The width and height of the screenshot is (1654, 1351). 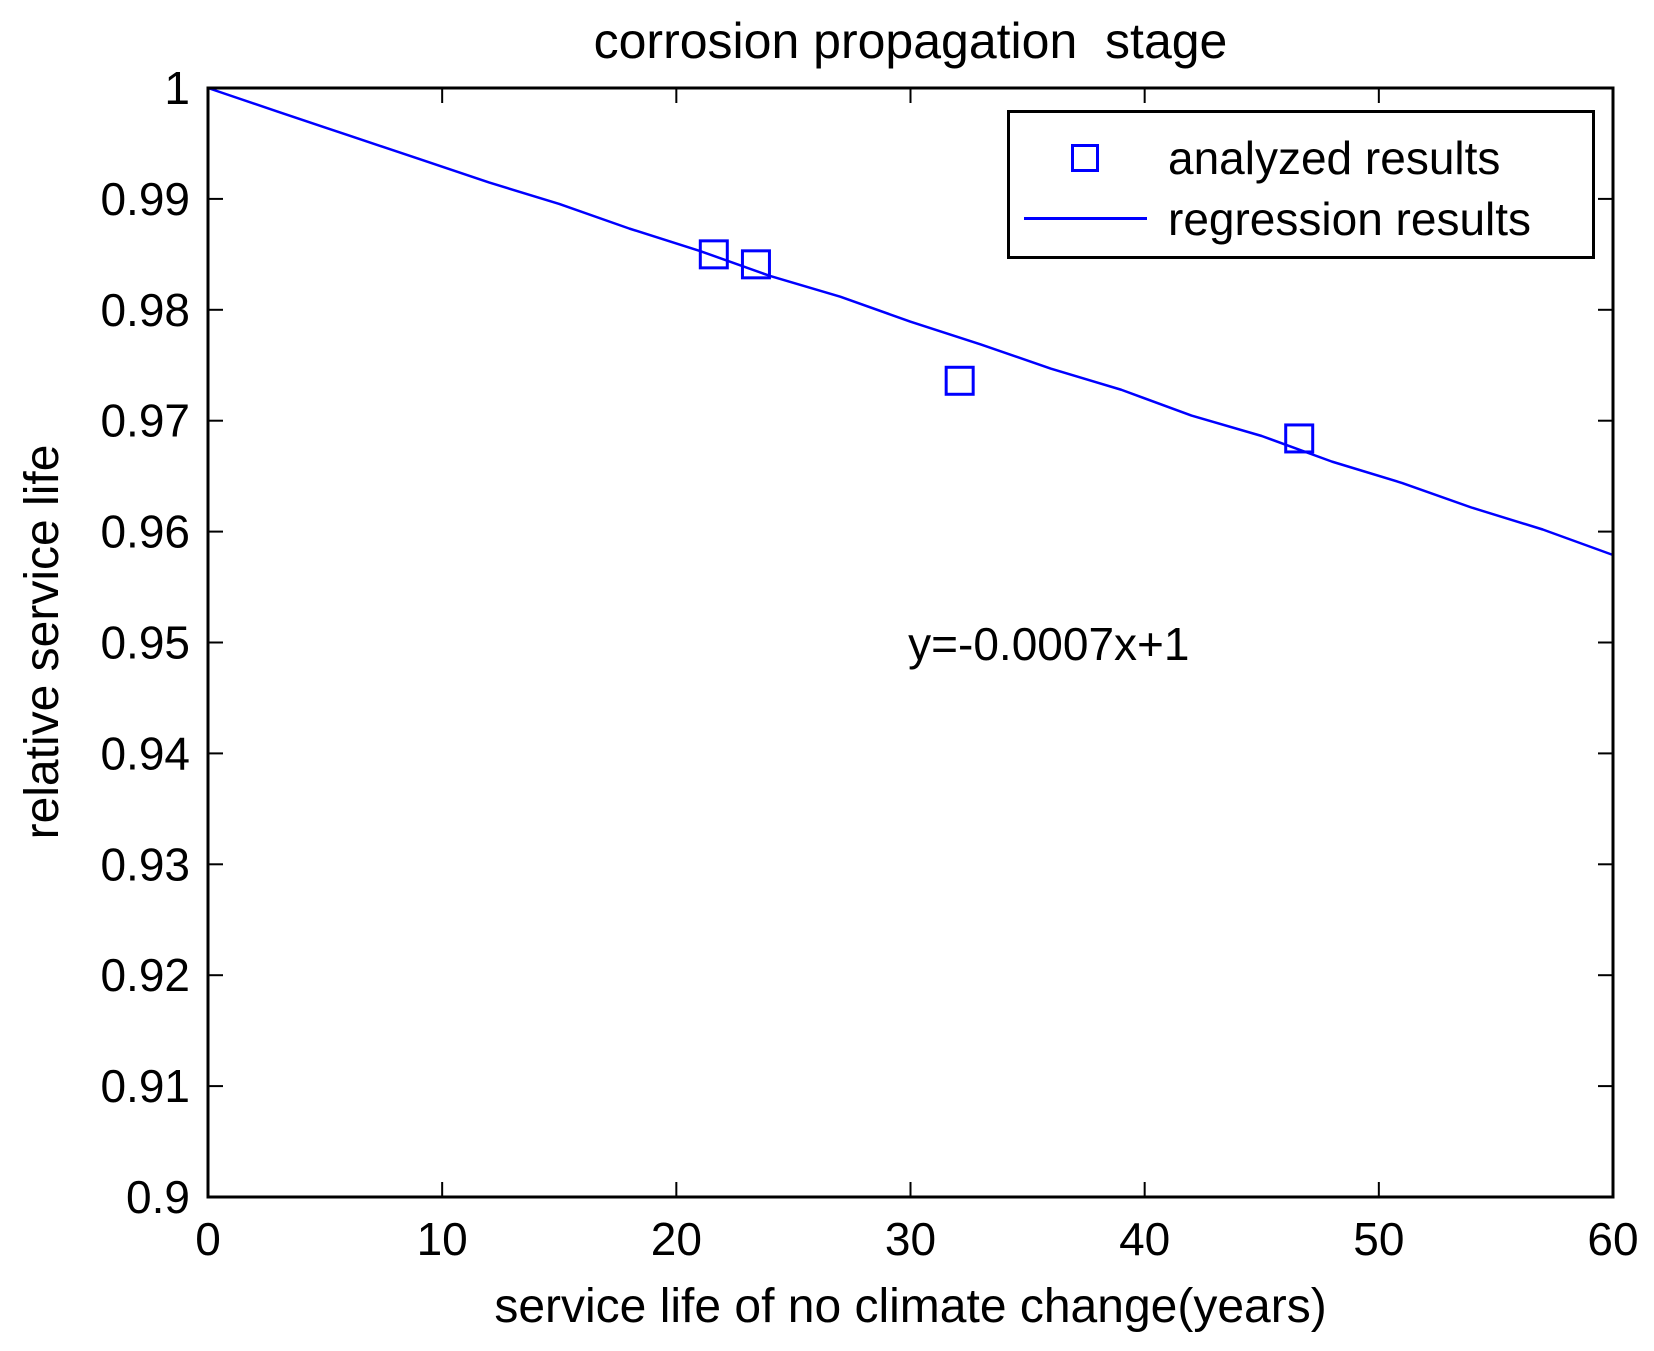 I want to click on y-tick-label: 0.91, so click(x=145, y=1086).